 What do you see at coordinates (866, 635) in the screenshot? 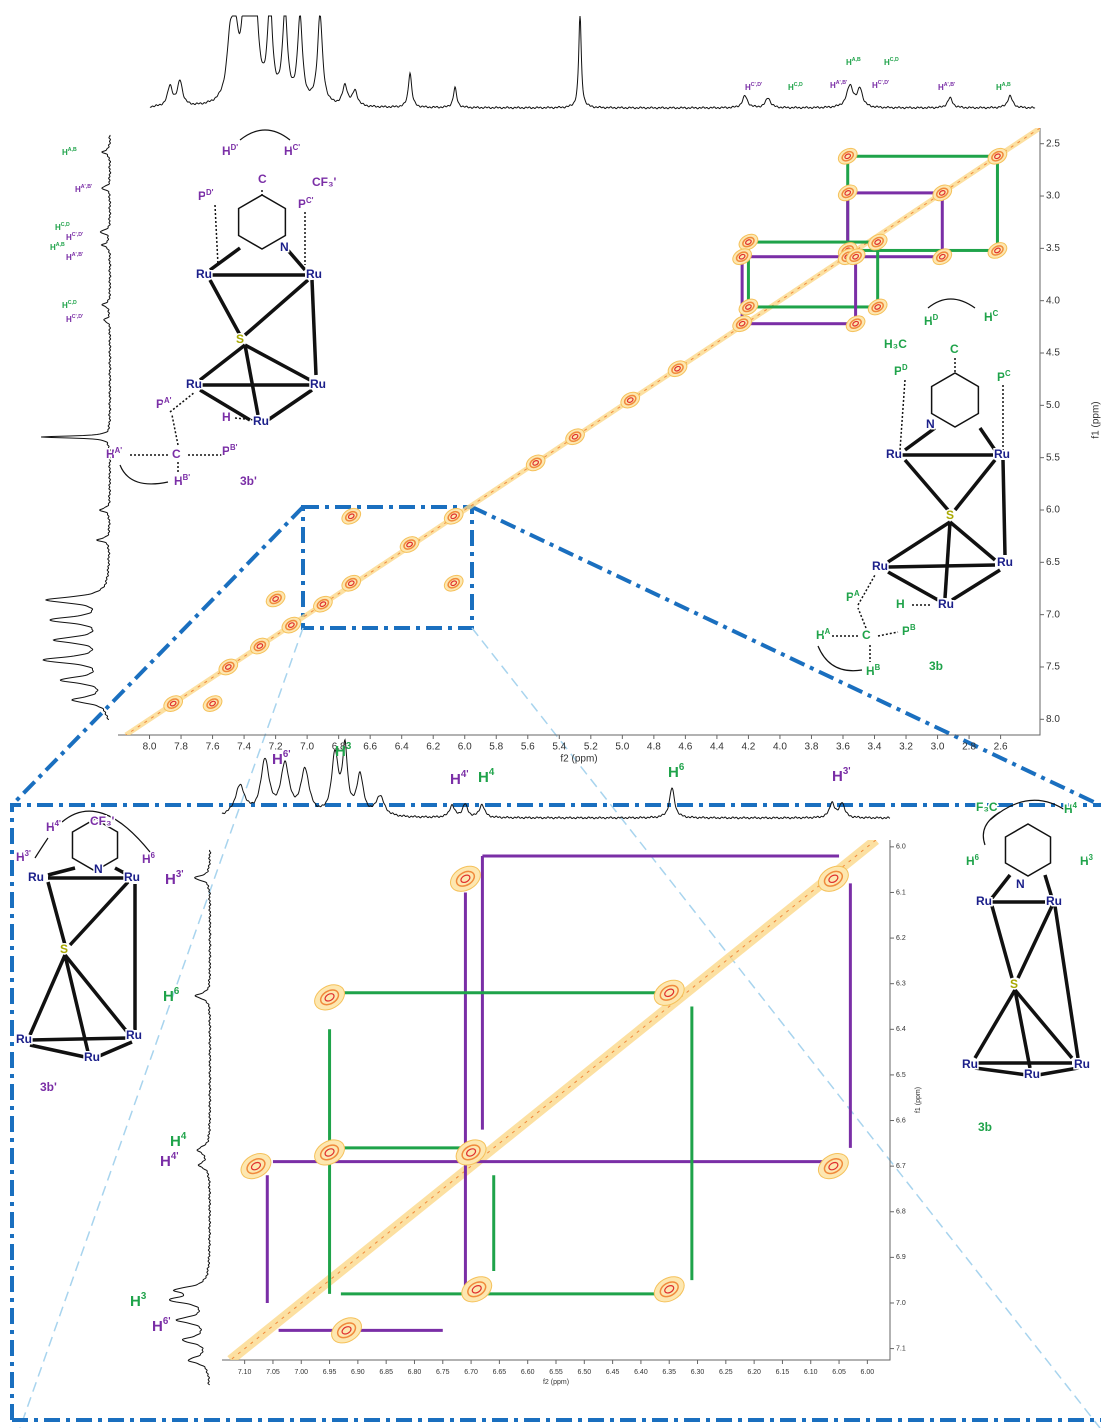
I see `structure-label: C` at bounding box center [866, 635].